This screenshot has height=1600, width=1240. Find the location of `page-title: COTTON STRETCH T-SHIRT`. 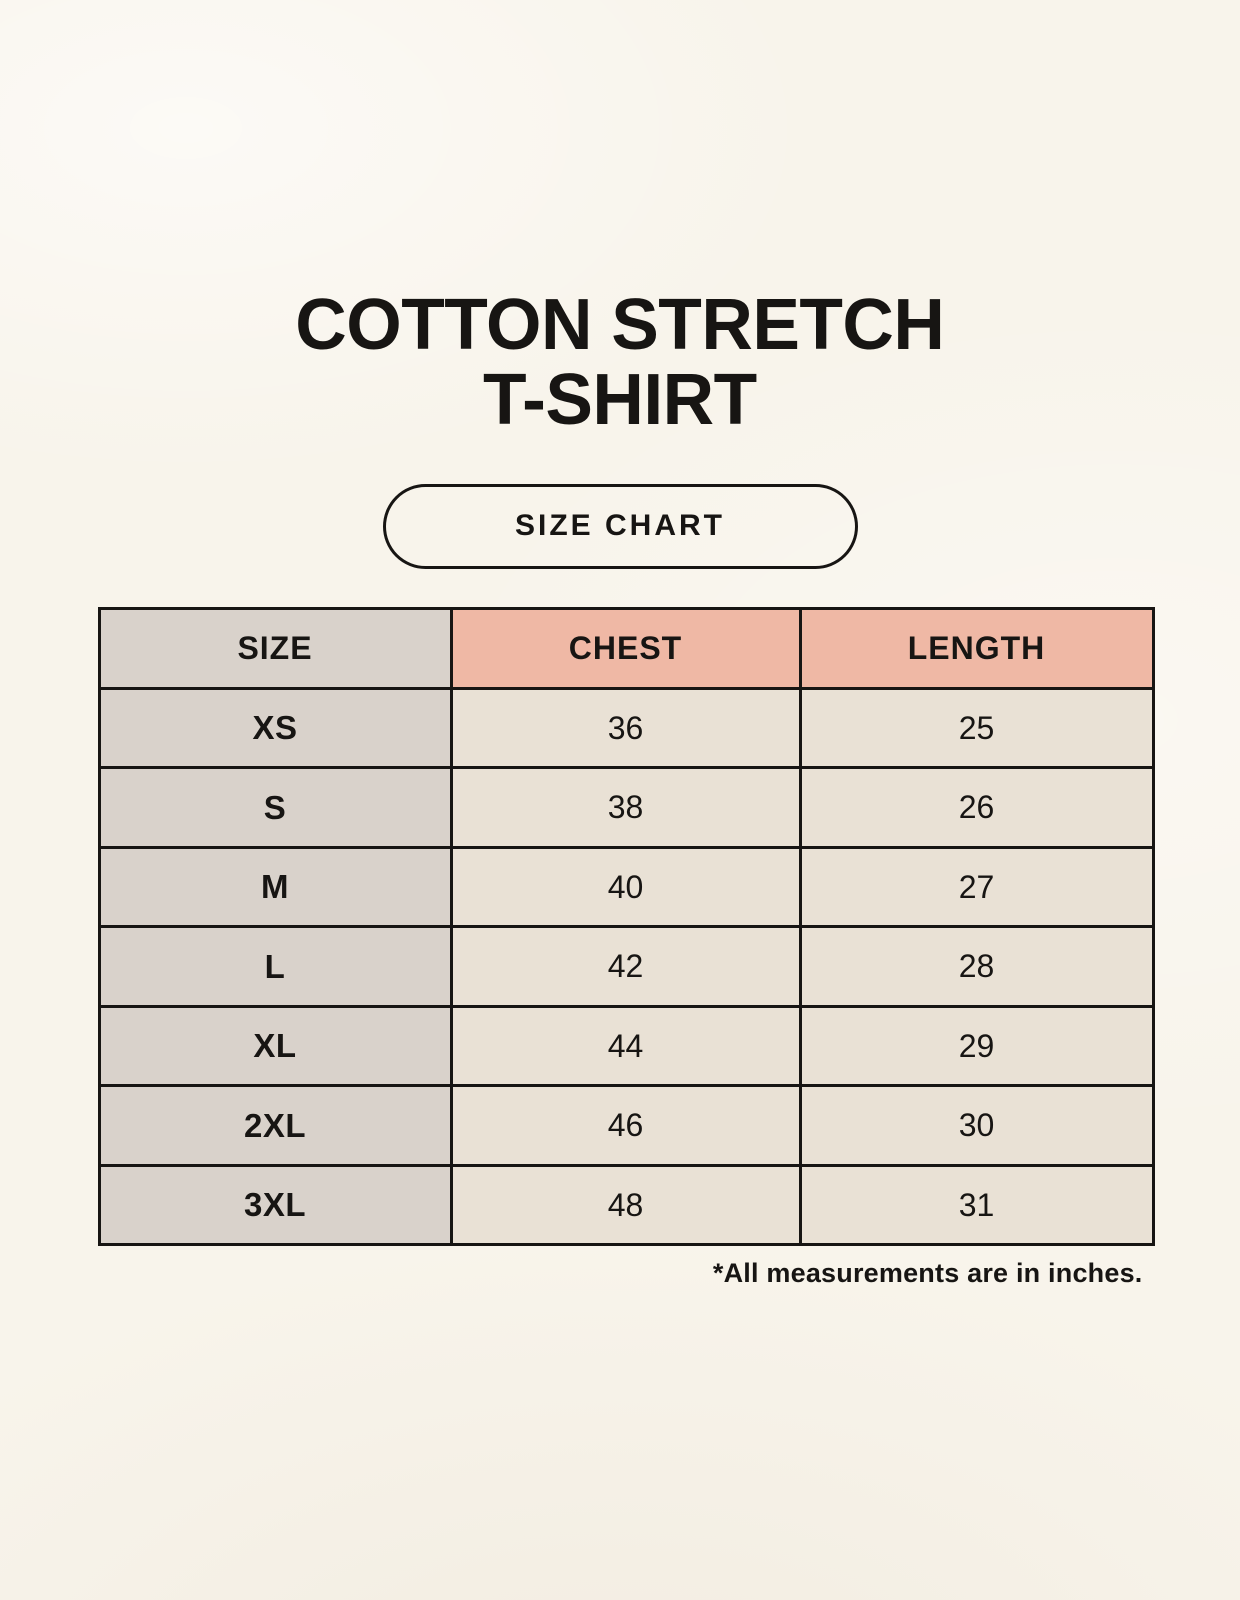

page-title: COTTON STRETCH T-SHIRT is located at coordinates (620, 362).